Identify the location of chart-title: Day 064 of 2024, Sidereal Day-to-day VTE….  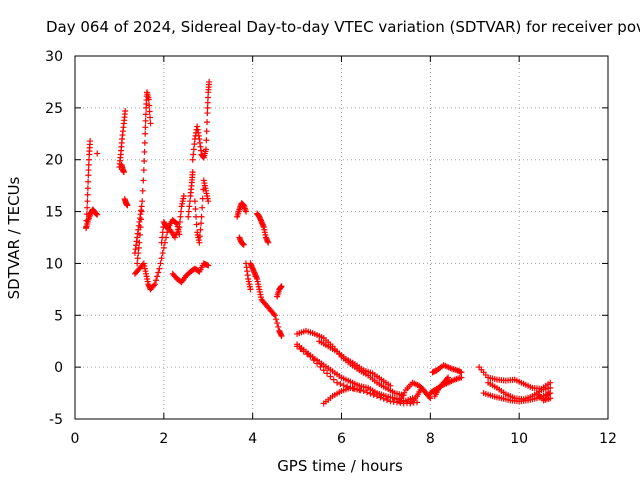
(343, 27).